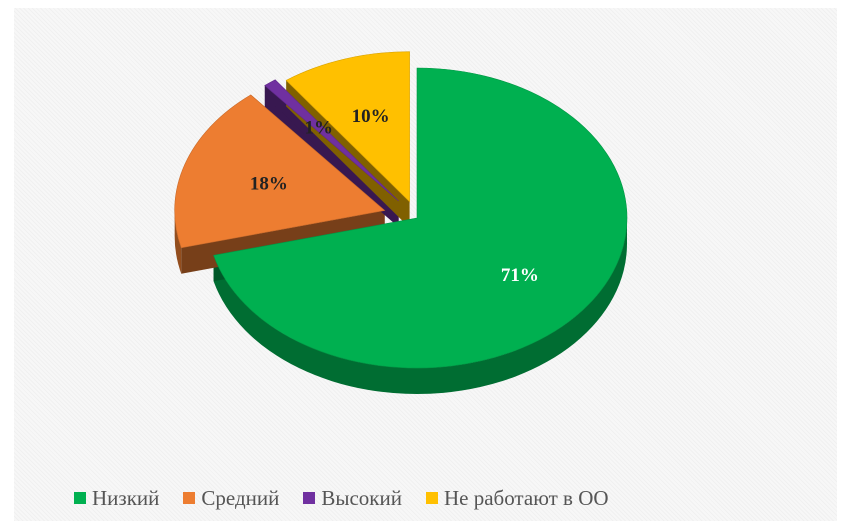 The width and height of the screenshot is (849, 531). I want to click on legend-item-высокий: Высокий, so click(352, 498).